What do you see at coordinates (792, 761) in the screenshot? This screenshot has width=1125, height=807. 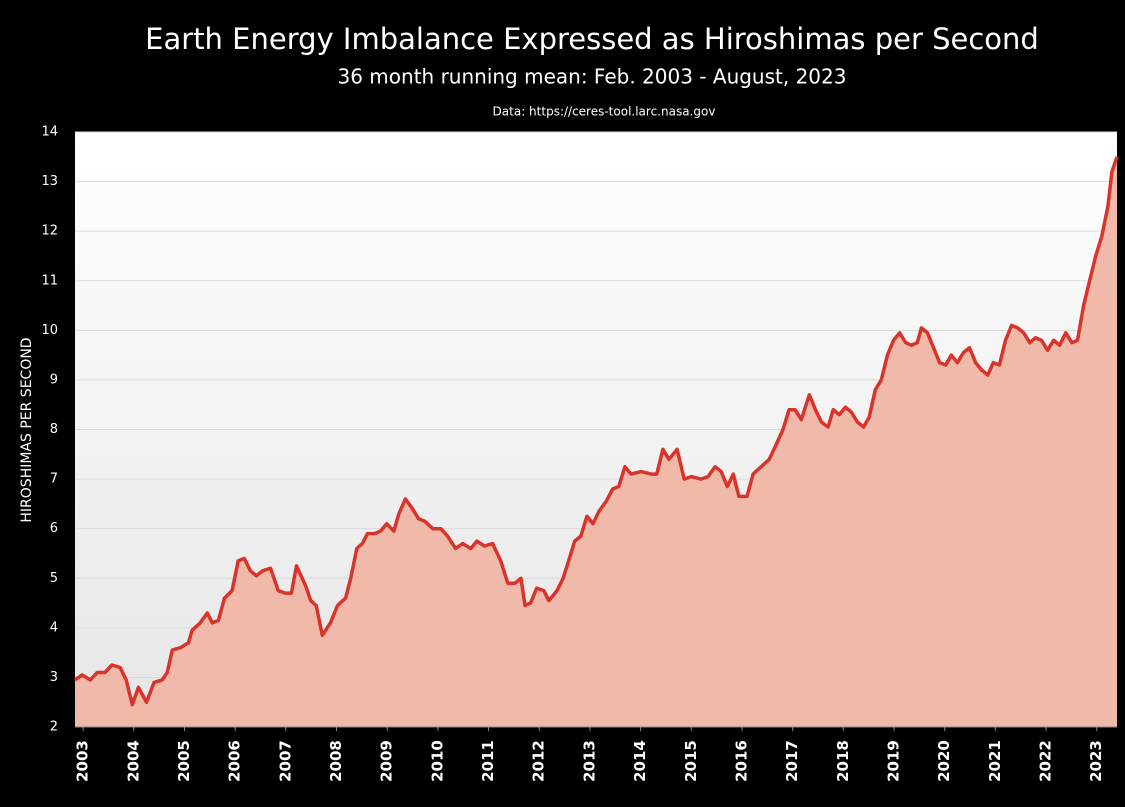 I see `x-tick-label: 2017` at bounding box center [792, 761].